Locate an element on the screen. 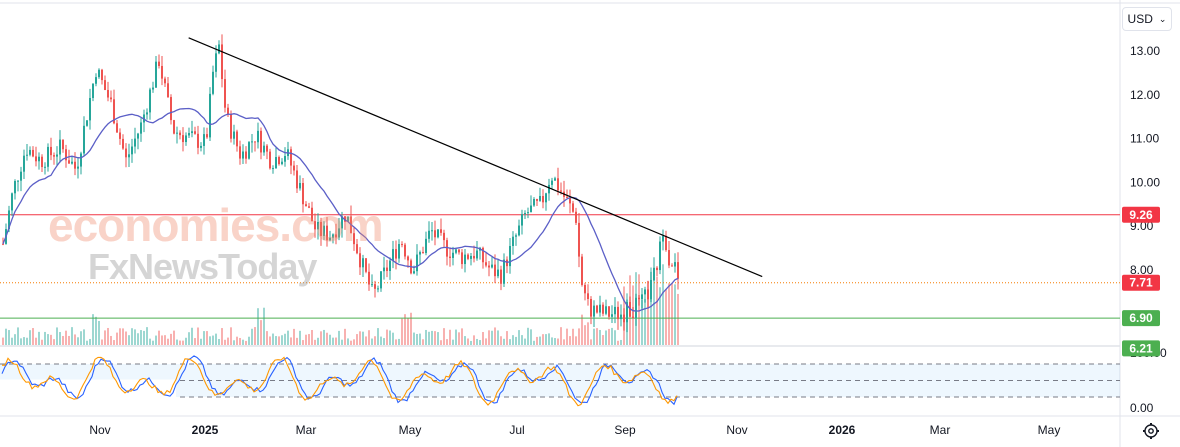 Image resolution: width=1180 pixels, height=447 pixels. price-tick-label: 10.00 is located at coordinates (1145, 182).